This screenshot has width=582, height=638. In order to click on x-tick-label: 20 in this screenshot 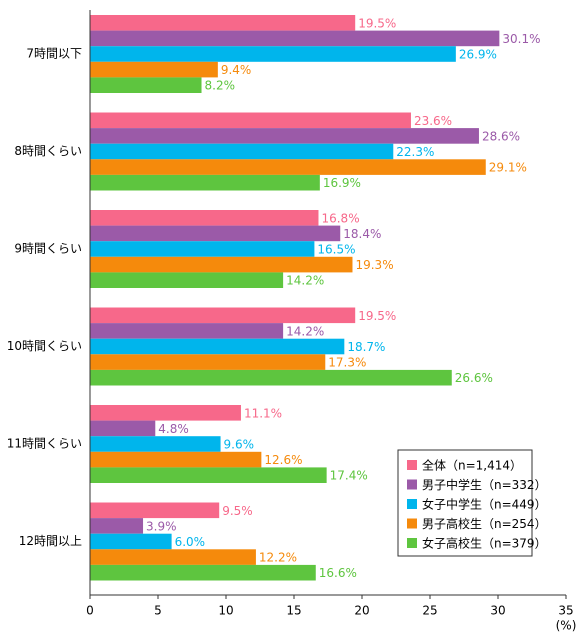, I will do `click(361, 611)`.